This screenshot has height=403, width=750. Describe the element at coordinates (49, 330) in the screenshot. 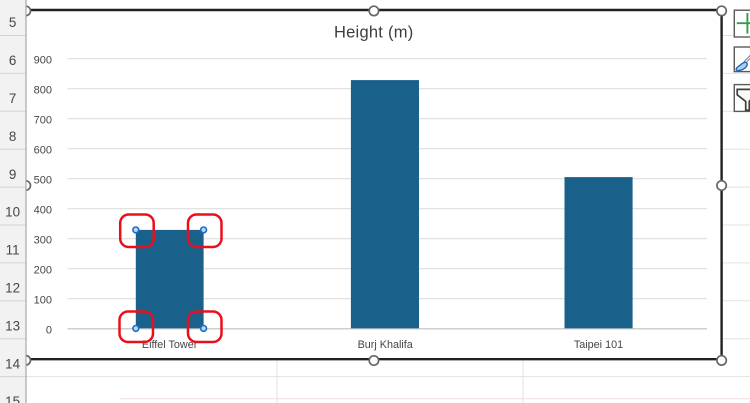

I see `svg-text: 0` at that location.